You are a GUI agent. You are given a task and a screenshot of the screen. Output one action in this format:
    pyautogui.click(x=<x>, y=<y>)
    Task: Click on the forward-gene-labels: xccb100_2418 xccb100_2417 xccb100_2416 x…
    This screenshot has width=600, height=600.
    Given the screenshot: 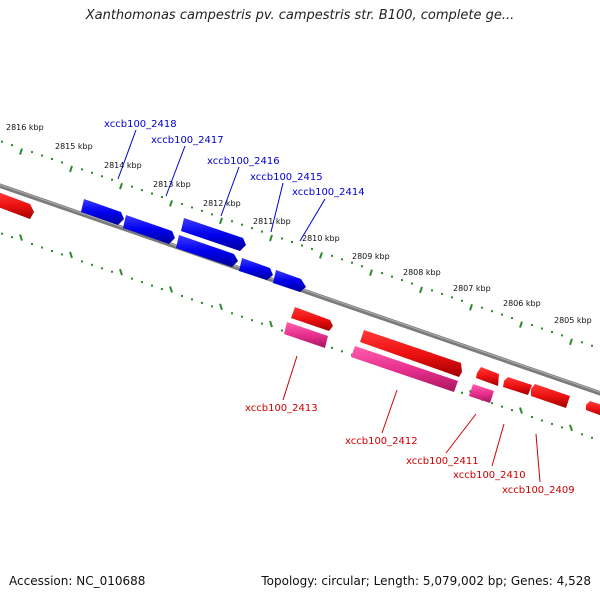 What is the action you would take?
    pyautogui.click(x=234, y=158)
    